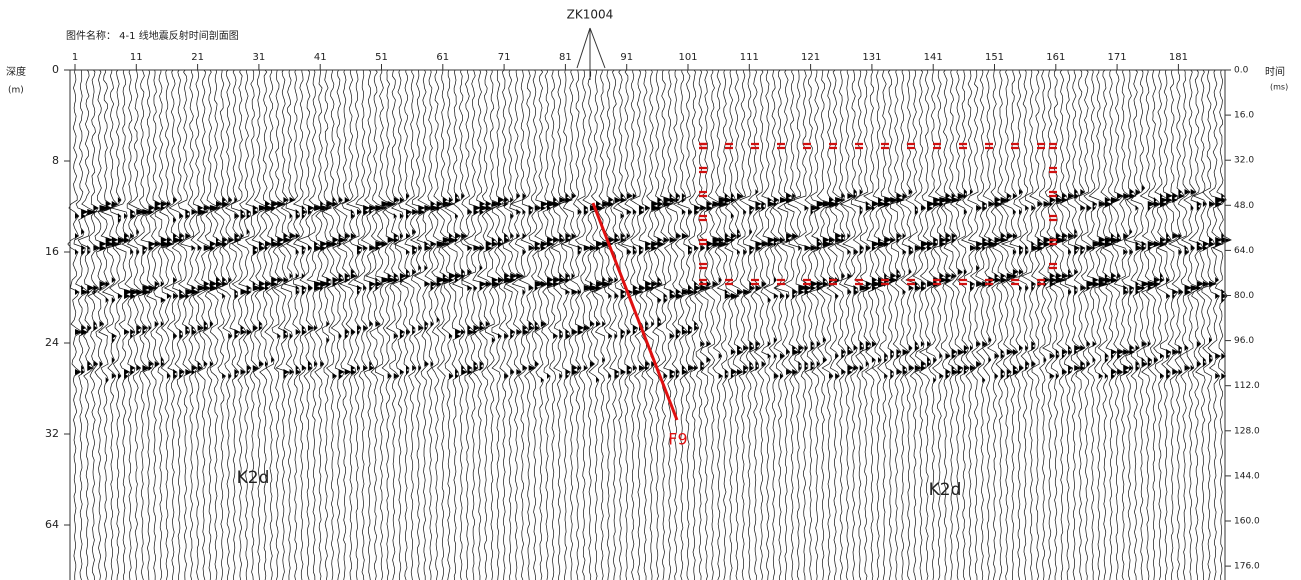 This screenshot has height=580, width=1301. What do you see at coordinates (381, 57) in the screenshot?
I see `top-tick-label: 51` at bounding box center [381, 57].